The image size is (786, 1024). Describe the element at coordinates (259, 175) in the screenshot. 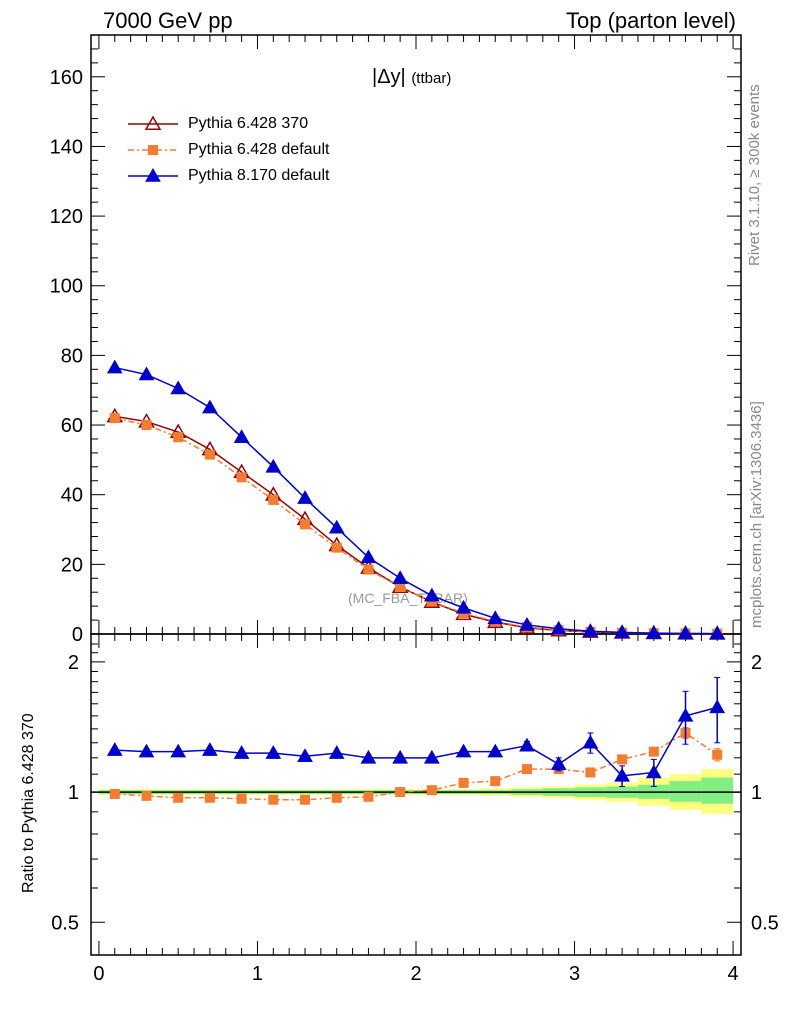

I see `legend-entry-p8-default: Pythia 8.170 default` at that location.